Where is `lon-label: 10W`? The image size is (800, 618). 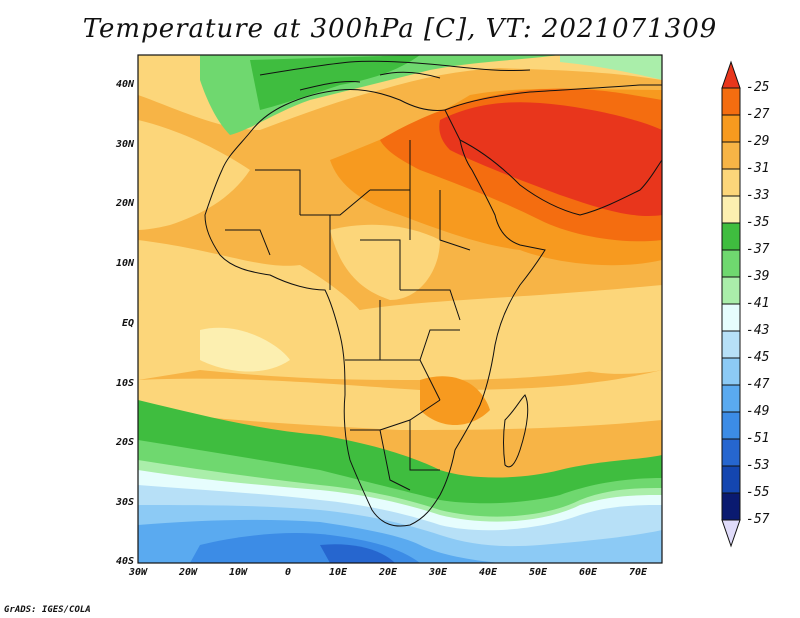
lon-label: 10W is located at coordinates (238, 572).